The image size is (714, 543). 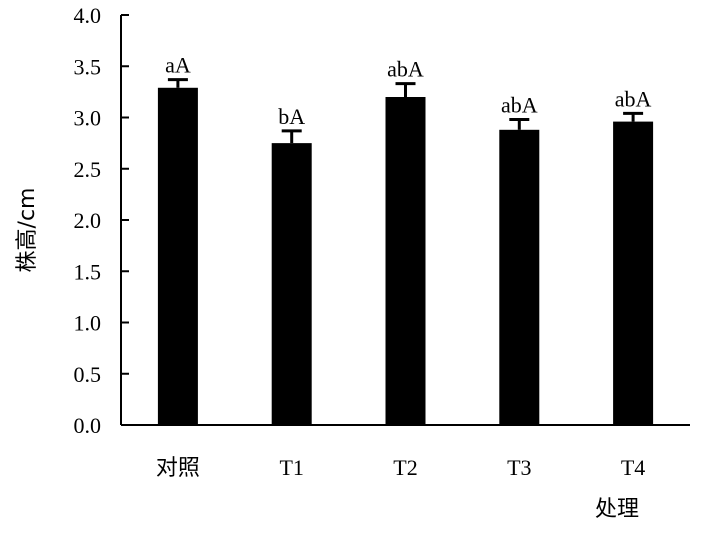 I want to click on y-tick-label: 2.5, so click(x=88, y=169).